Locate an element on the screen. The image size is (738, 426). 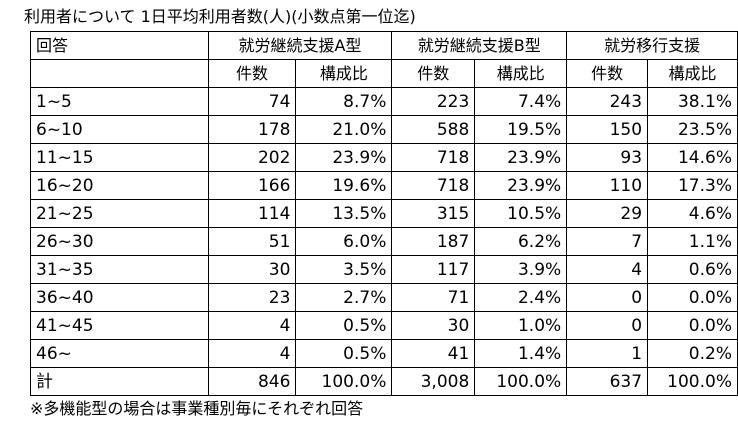
table-row: 46~ 4 0.5% 41 1.4% 1 0.2% is located at coordinates (384, 353).